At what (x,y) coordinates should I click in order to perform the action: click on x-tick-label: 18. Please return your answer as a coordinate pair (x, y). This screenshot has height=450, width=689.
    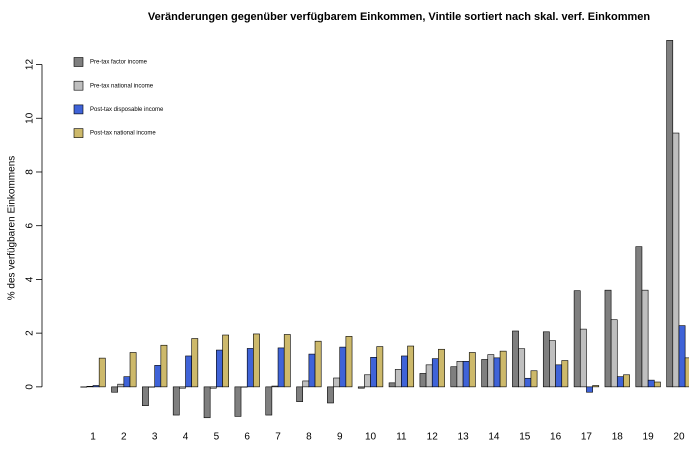
    Looking at the image, I should click on (618, 437).